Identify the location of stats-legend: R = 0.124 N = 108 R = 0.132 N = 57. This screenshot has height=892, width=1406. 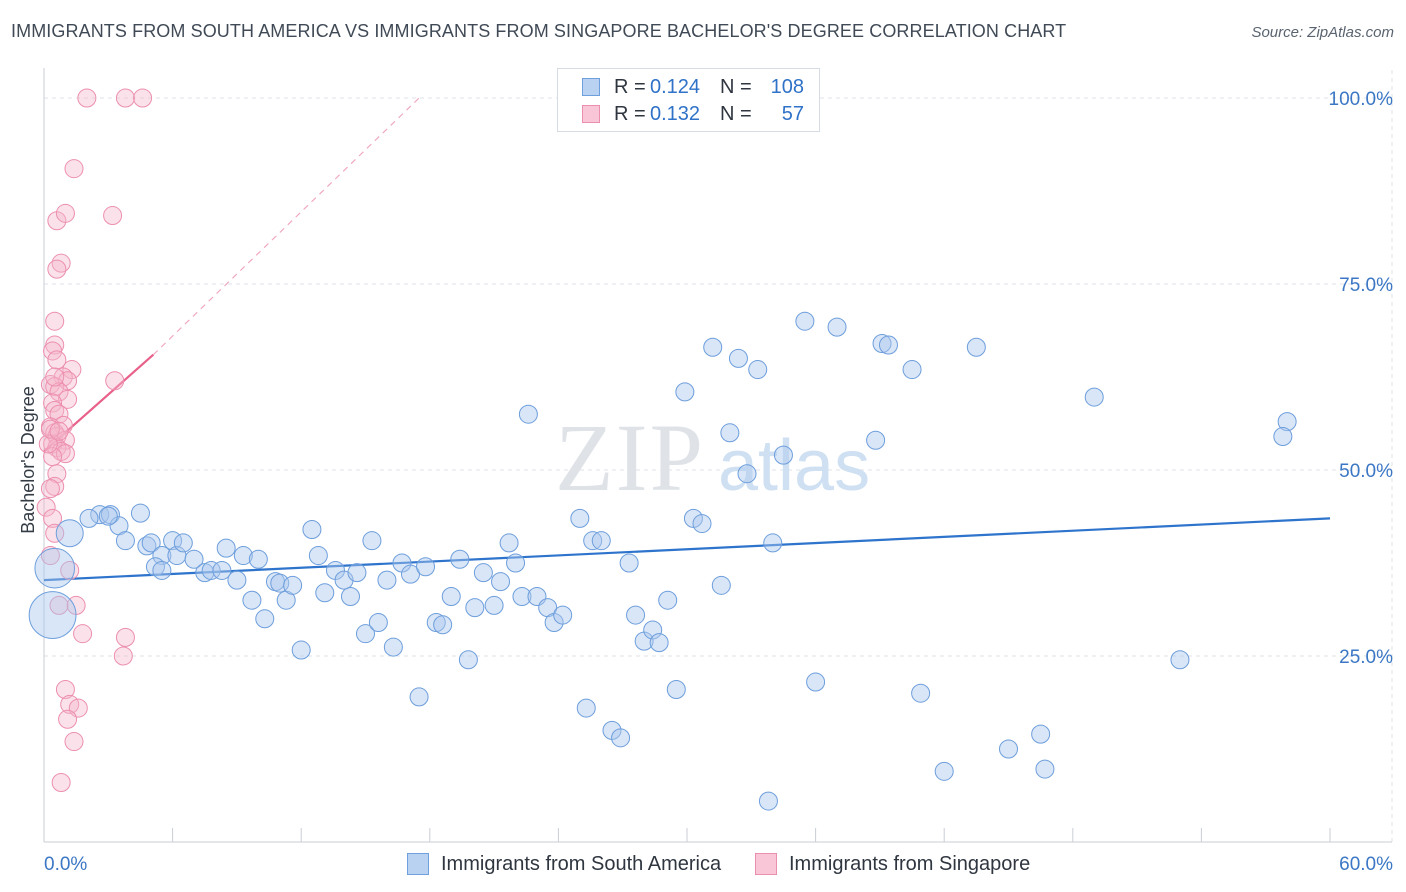
(688, 100).